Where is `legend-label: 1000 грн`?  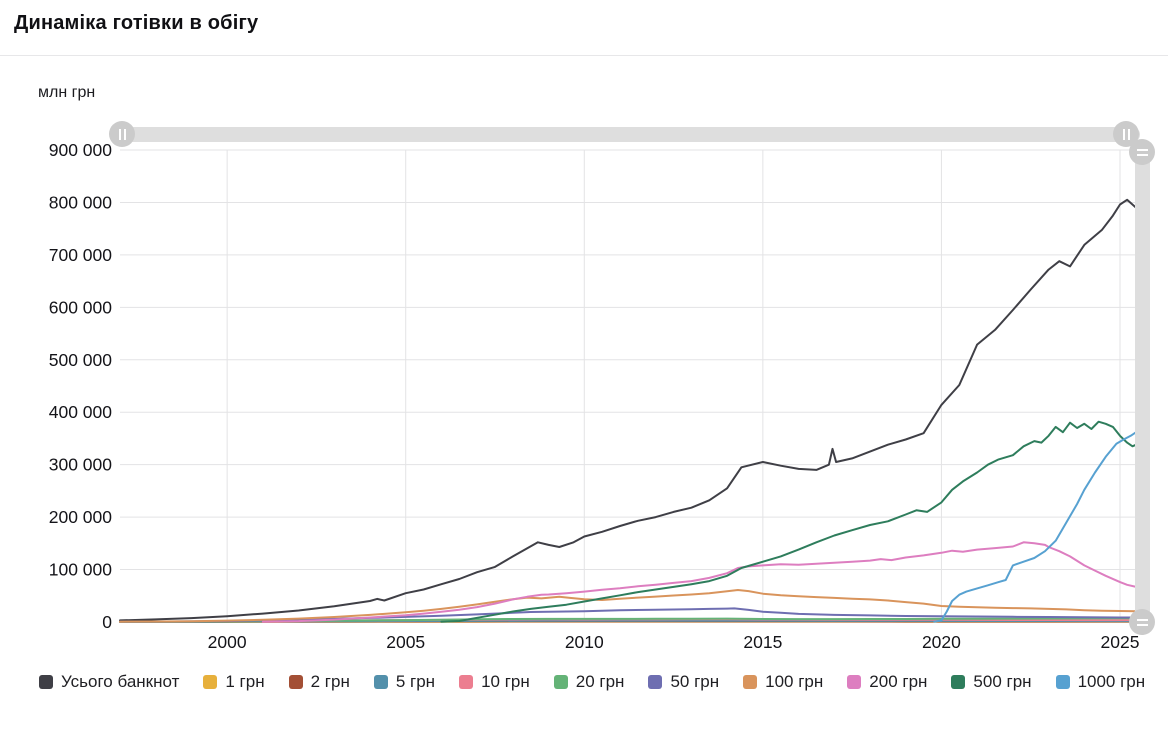 legend-label: 1000 грн is located at coordinates (1111, 681).